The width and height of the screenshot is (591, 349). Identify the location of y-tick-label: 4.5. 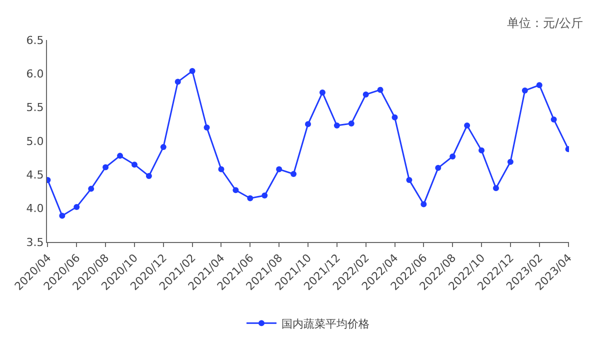
(35, 175).